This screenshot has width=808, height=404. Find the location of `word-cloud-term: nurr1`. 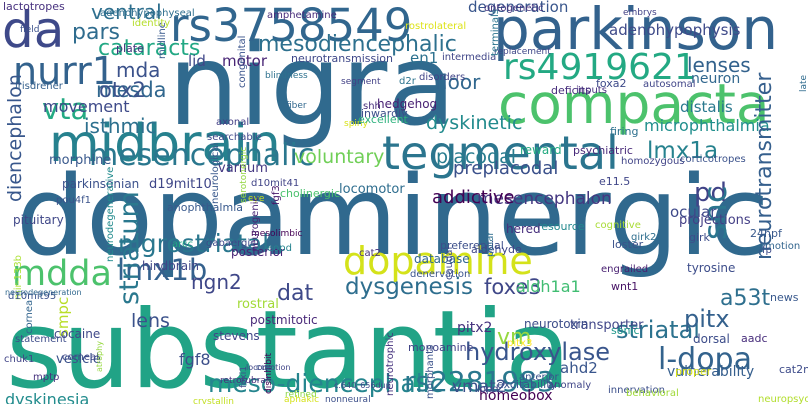

word-cloud-term: nurr1 is located at coordinates (64, 71).